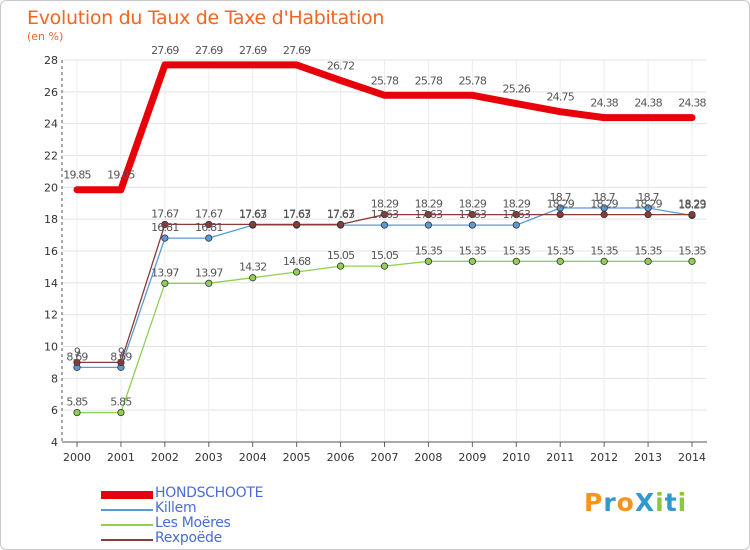 Image resolution: width=750 pixels, height=550 pixels. What do you see at coordinates (625, 502) in the screenshot?
I see `logo-letter: o` at bounding box center [625, 502].